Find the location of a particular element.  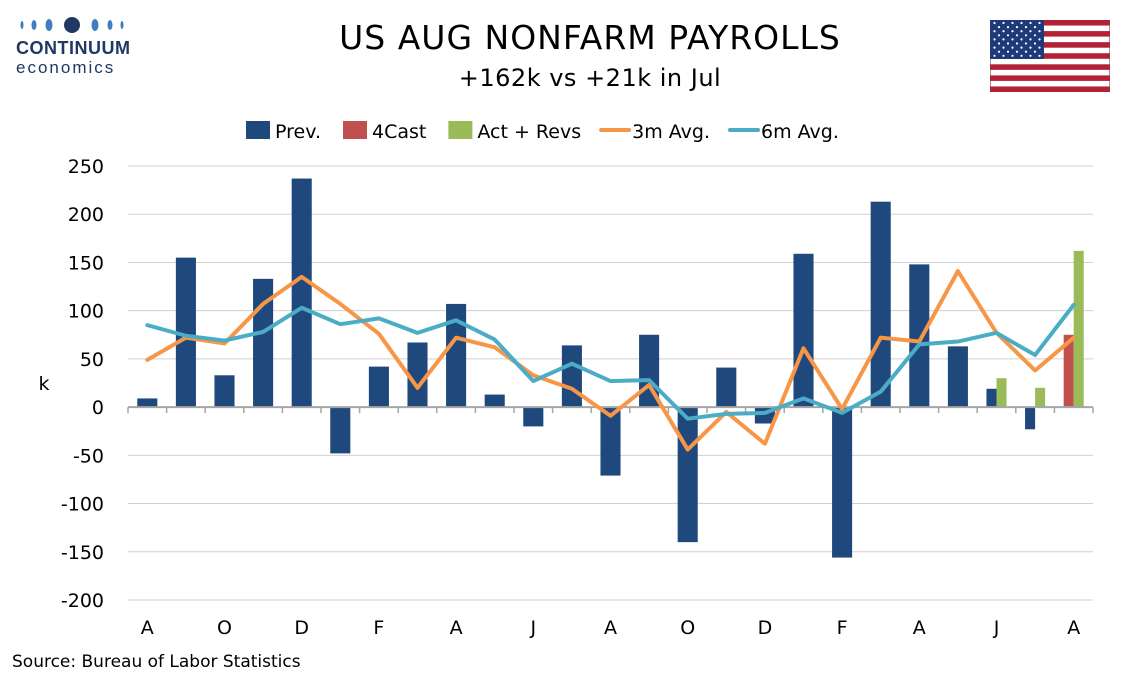

y-tick-label: -100 is located at coordinates (82, 505).